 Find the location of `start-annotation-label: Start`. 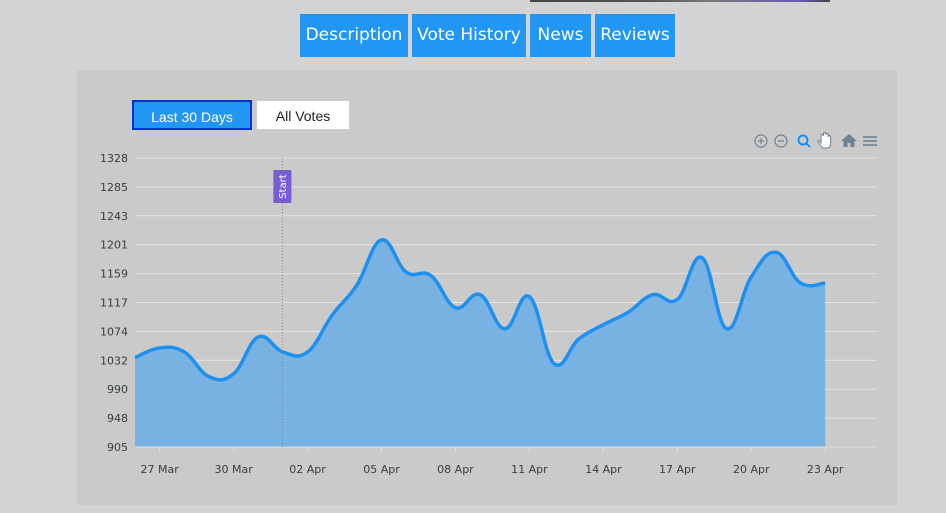

start-annotation-label: Start is located at coordinates (283, 186).